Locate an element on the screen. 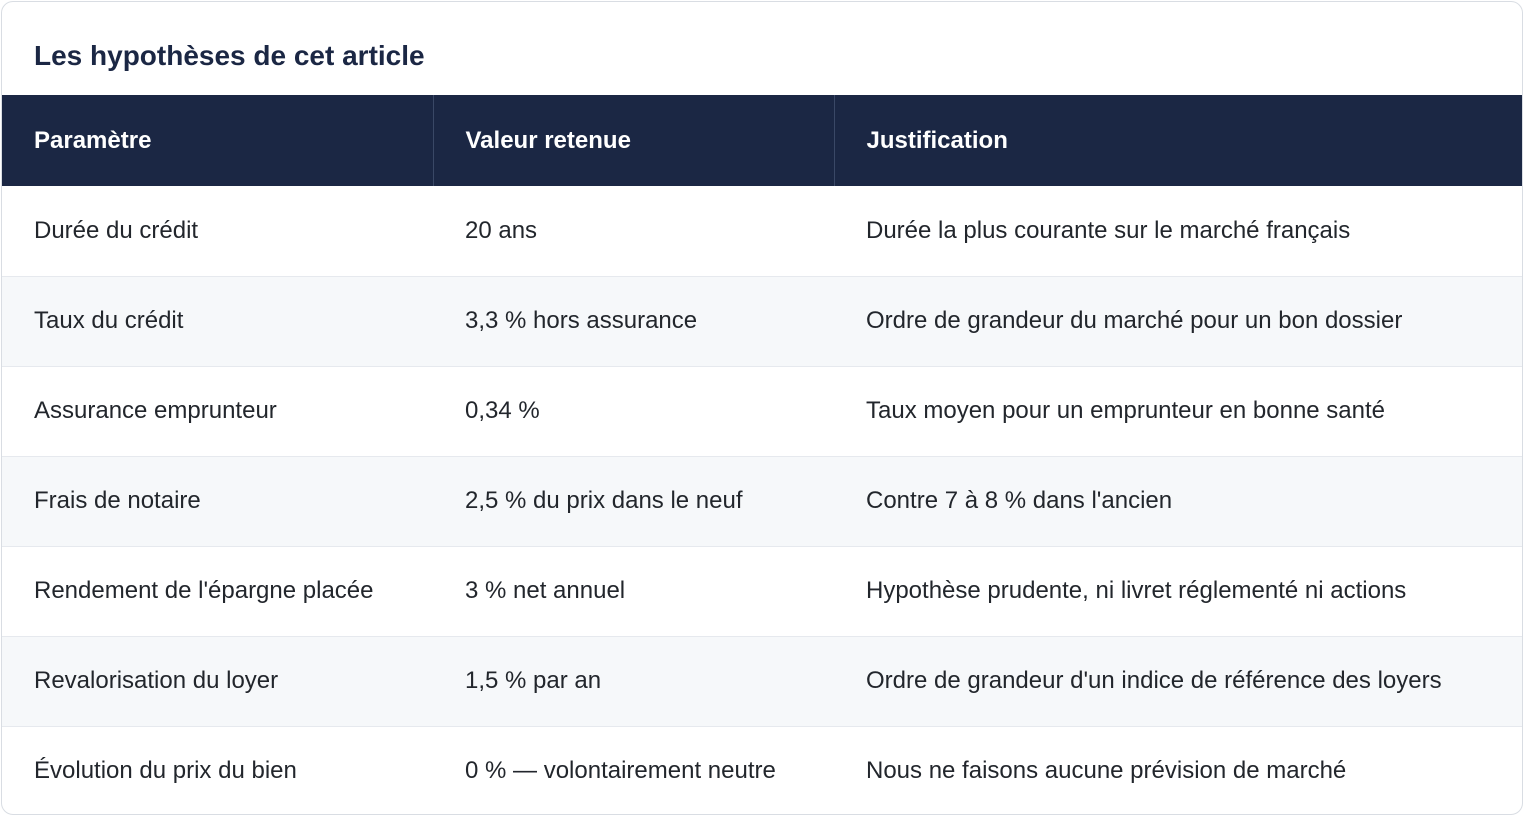  column-header-parametre: Paramètre is located at coordinates (218, 140).